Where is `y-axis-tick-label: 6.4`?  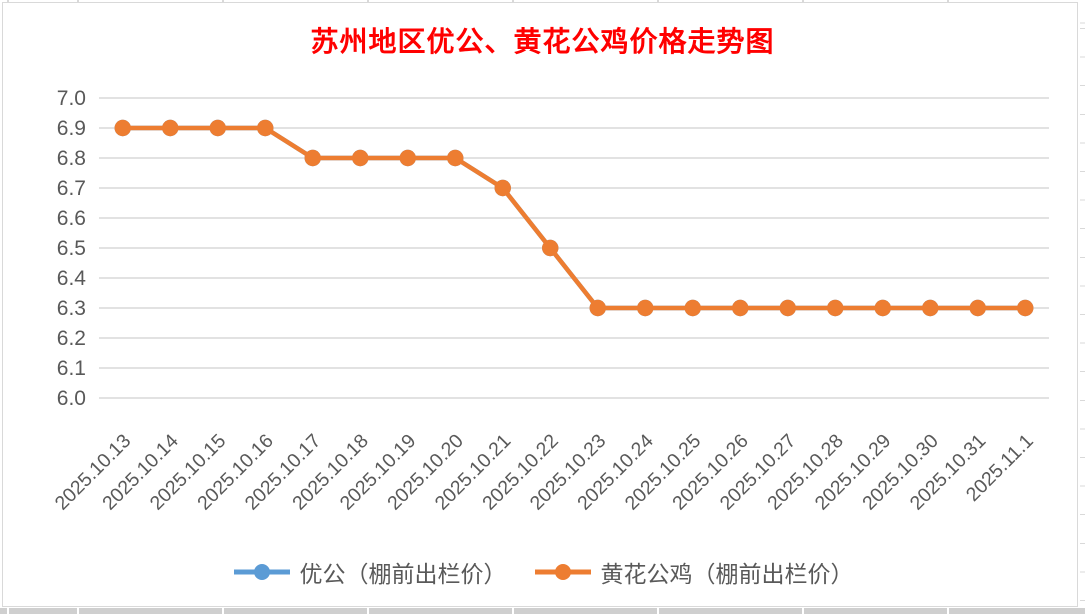 y-axis-tick-label: 6.4 is located at coordinates (72, 278).